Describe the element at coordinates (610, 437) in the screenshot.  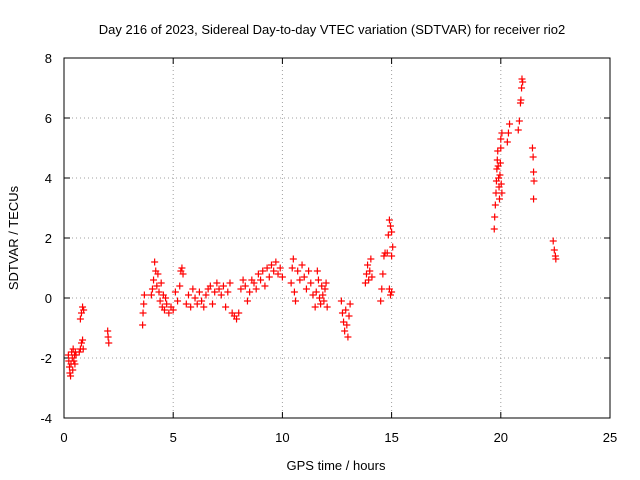
I see `x-tick-label: 25` at that location.